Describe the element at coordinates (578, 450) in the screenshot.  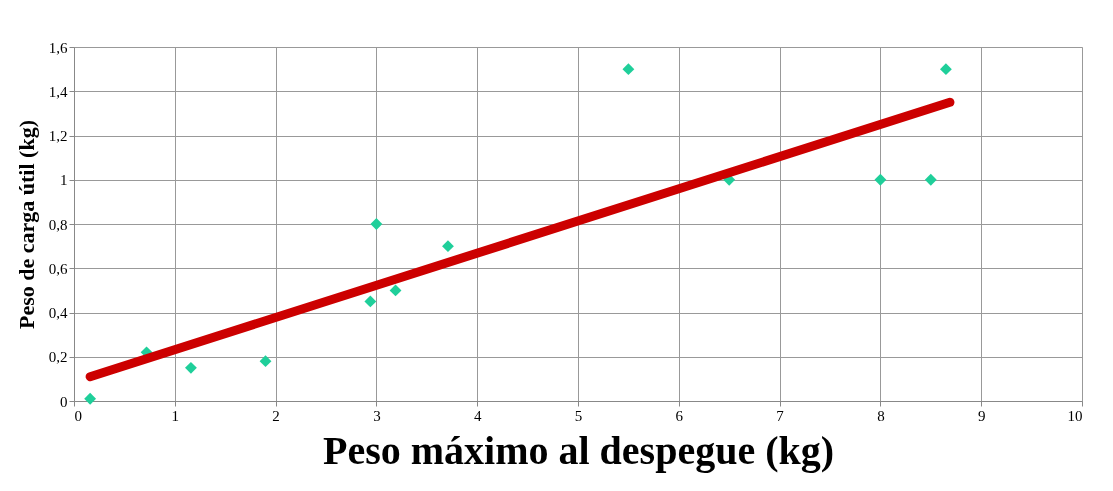
I see `x-axis-title: Peso máximo al despegue (kg)` at that location.